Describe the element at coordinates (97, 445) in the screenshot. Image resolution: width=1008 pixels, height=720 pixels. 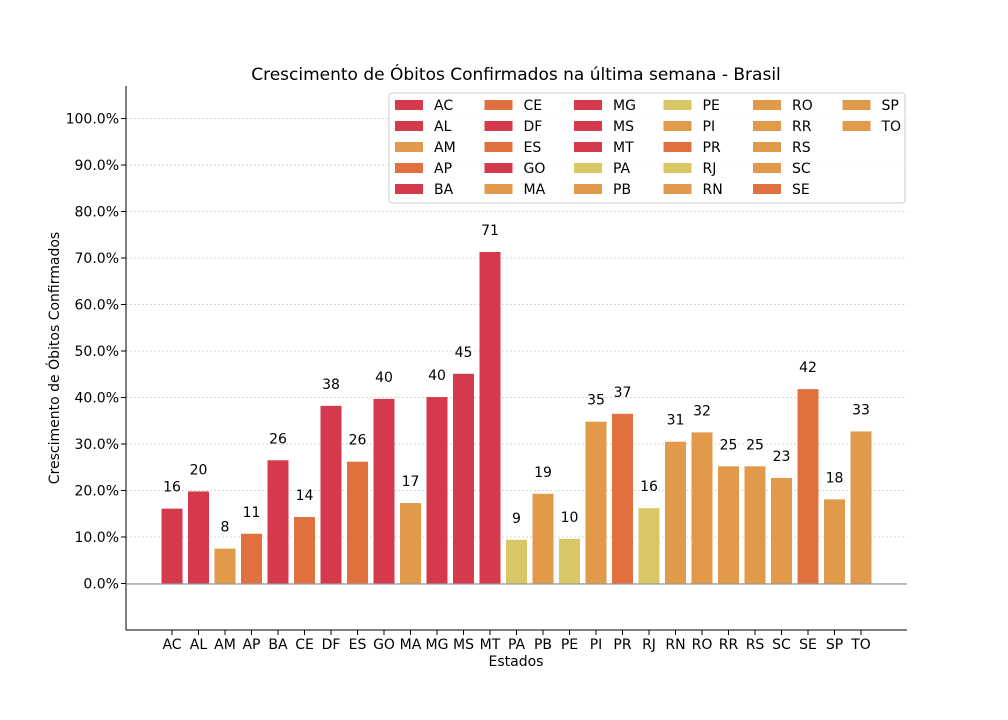
I see `y-tick-label: 30.0%` at that location.